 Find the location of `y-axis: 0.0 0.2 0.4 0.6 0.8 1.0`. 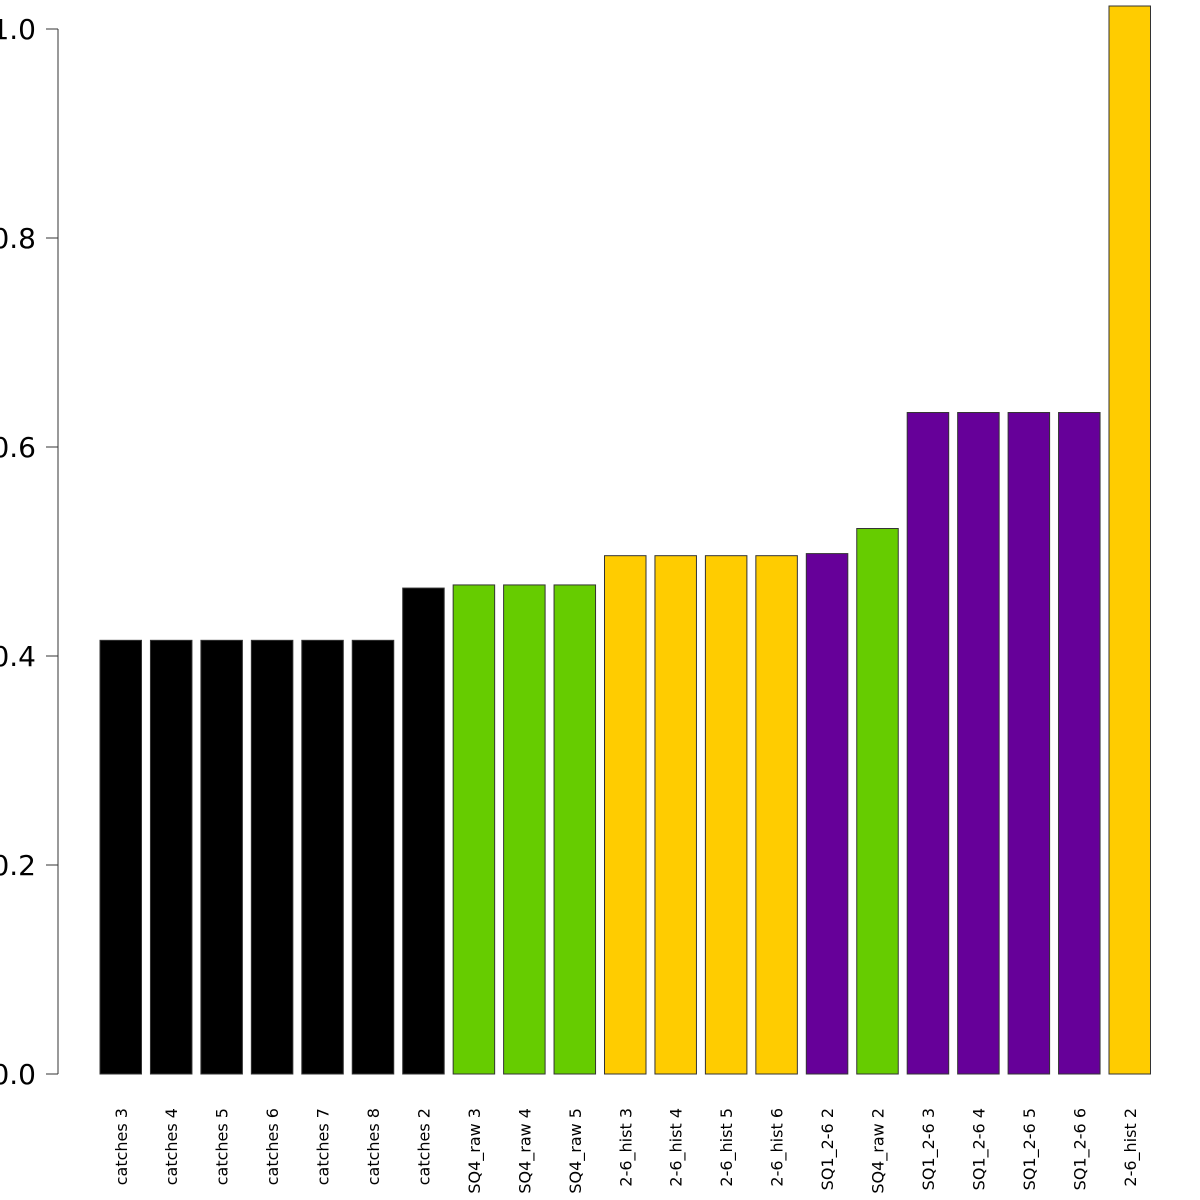

y-axis: 0.0 0.2 0.4 0.6 0.8 1.0 is located at coordinates (29, 552).